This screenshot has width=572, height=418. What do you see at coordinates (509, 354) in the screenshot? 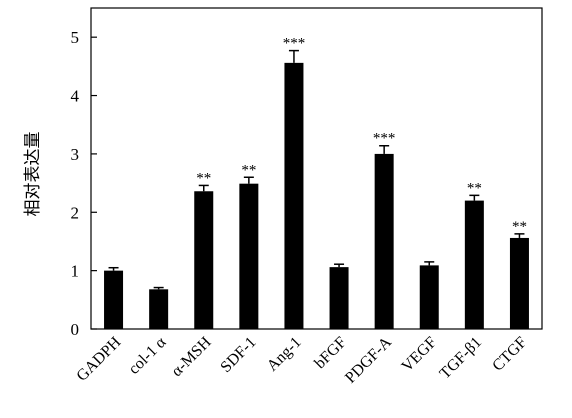
I see `x-category-label: CTGF` at bounding box center [509, 354].